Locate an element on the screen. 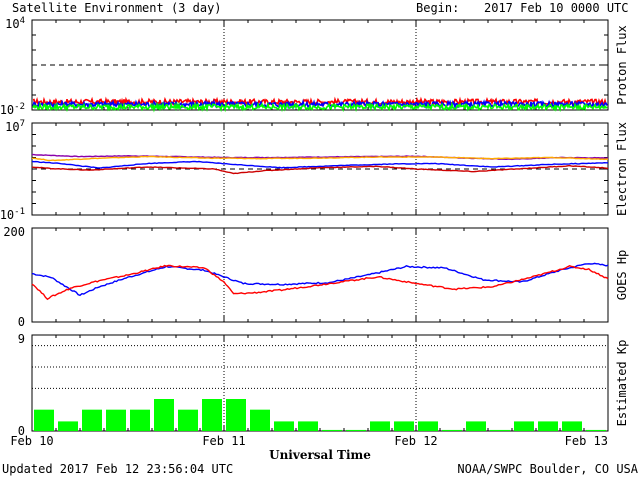 The height and width of the screenshot is (480, 640). y-axis-label: Estimated Kp is located at coordinates (622, 383).